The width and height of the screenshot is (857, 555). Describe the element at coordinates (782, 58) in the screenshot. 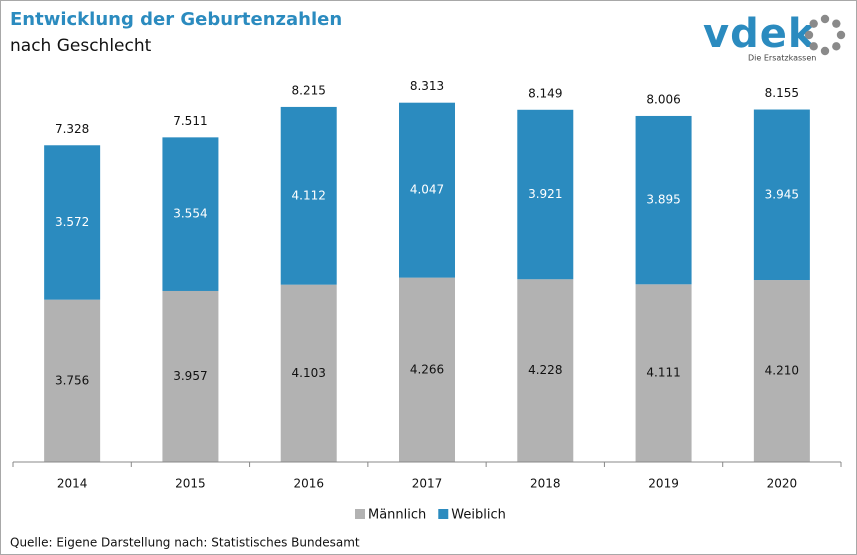

I see `logo-tagline: Die Ersatzkassen` at that location.